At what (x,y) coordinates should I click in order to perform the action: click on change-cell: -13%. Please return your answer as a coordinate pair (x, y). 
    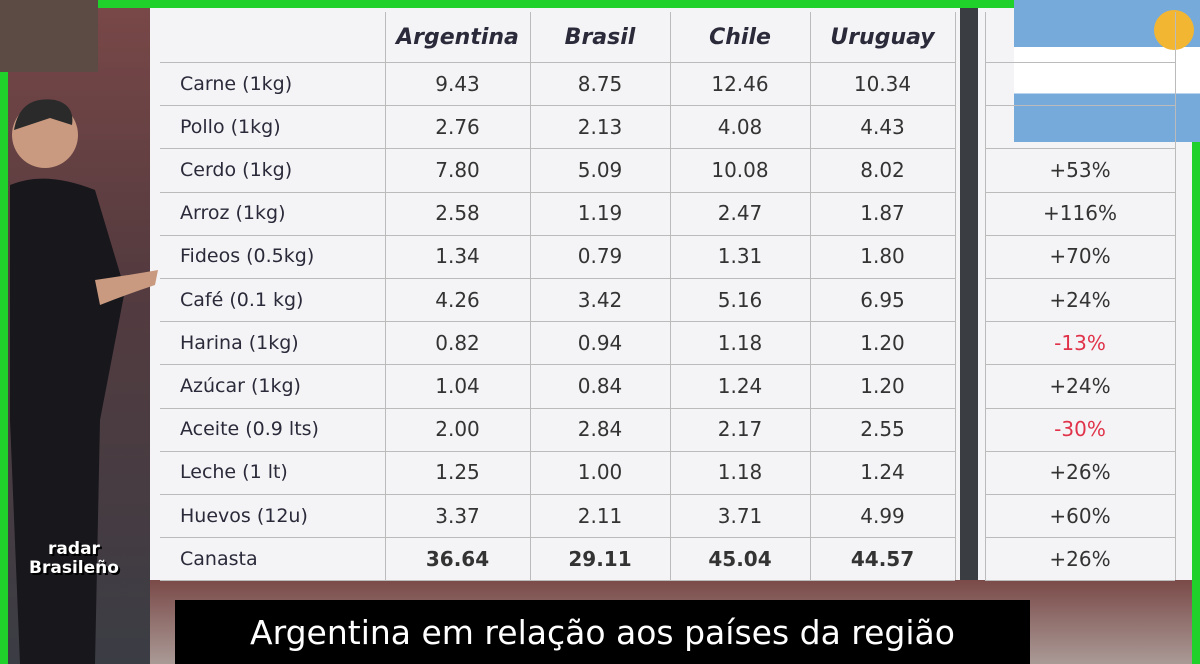
    Looking at the image, I should click on (1080, 342).